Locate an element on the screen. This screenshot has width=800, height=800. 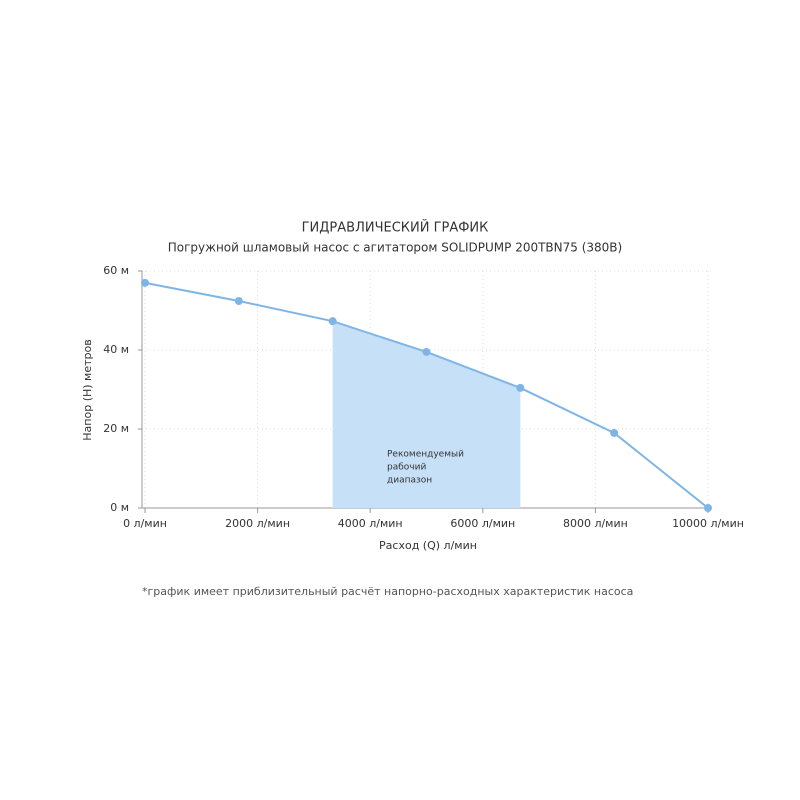
x-tick-label: 0 л/мин is located at coordinates (145, 523).